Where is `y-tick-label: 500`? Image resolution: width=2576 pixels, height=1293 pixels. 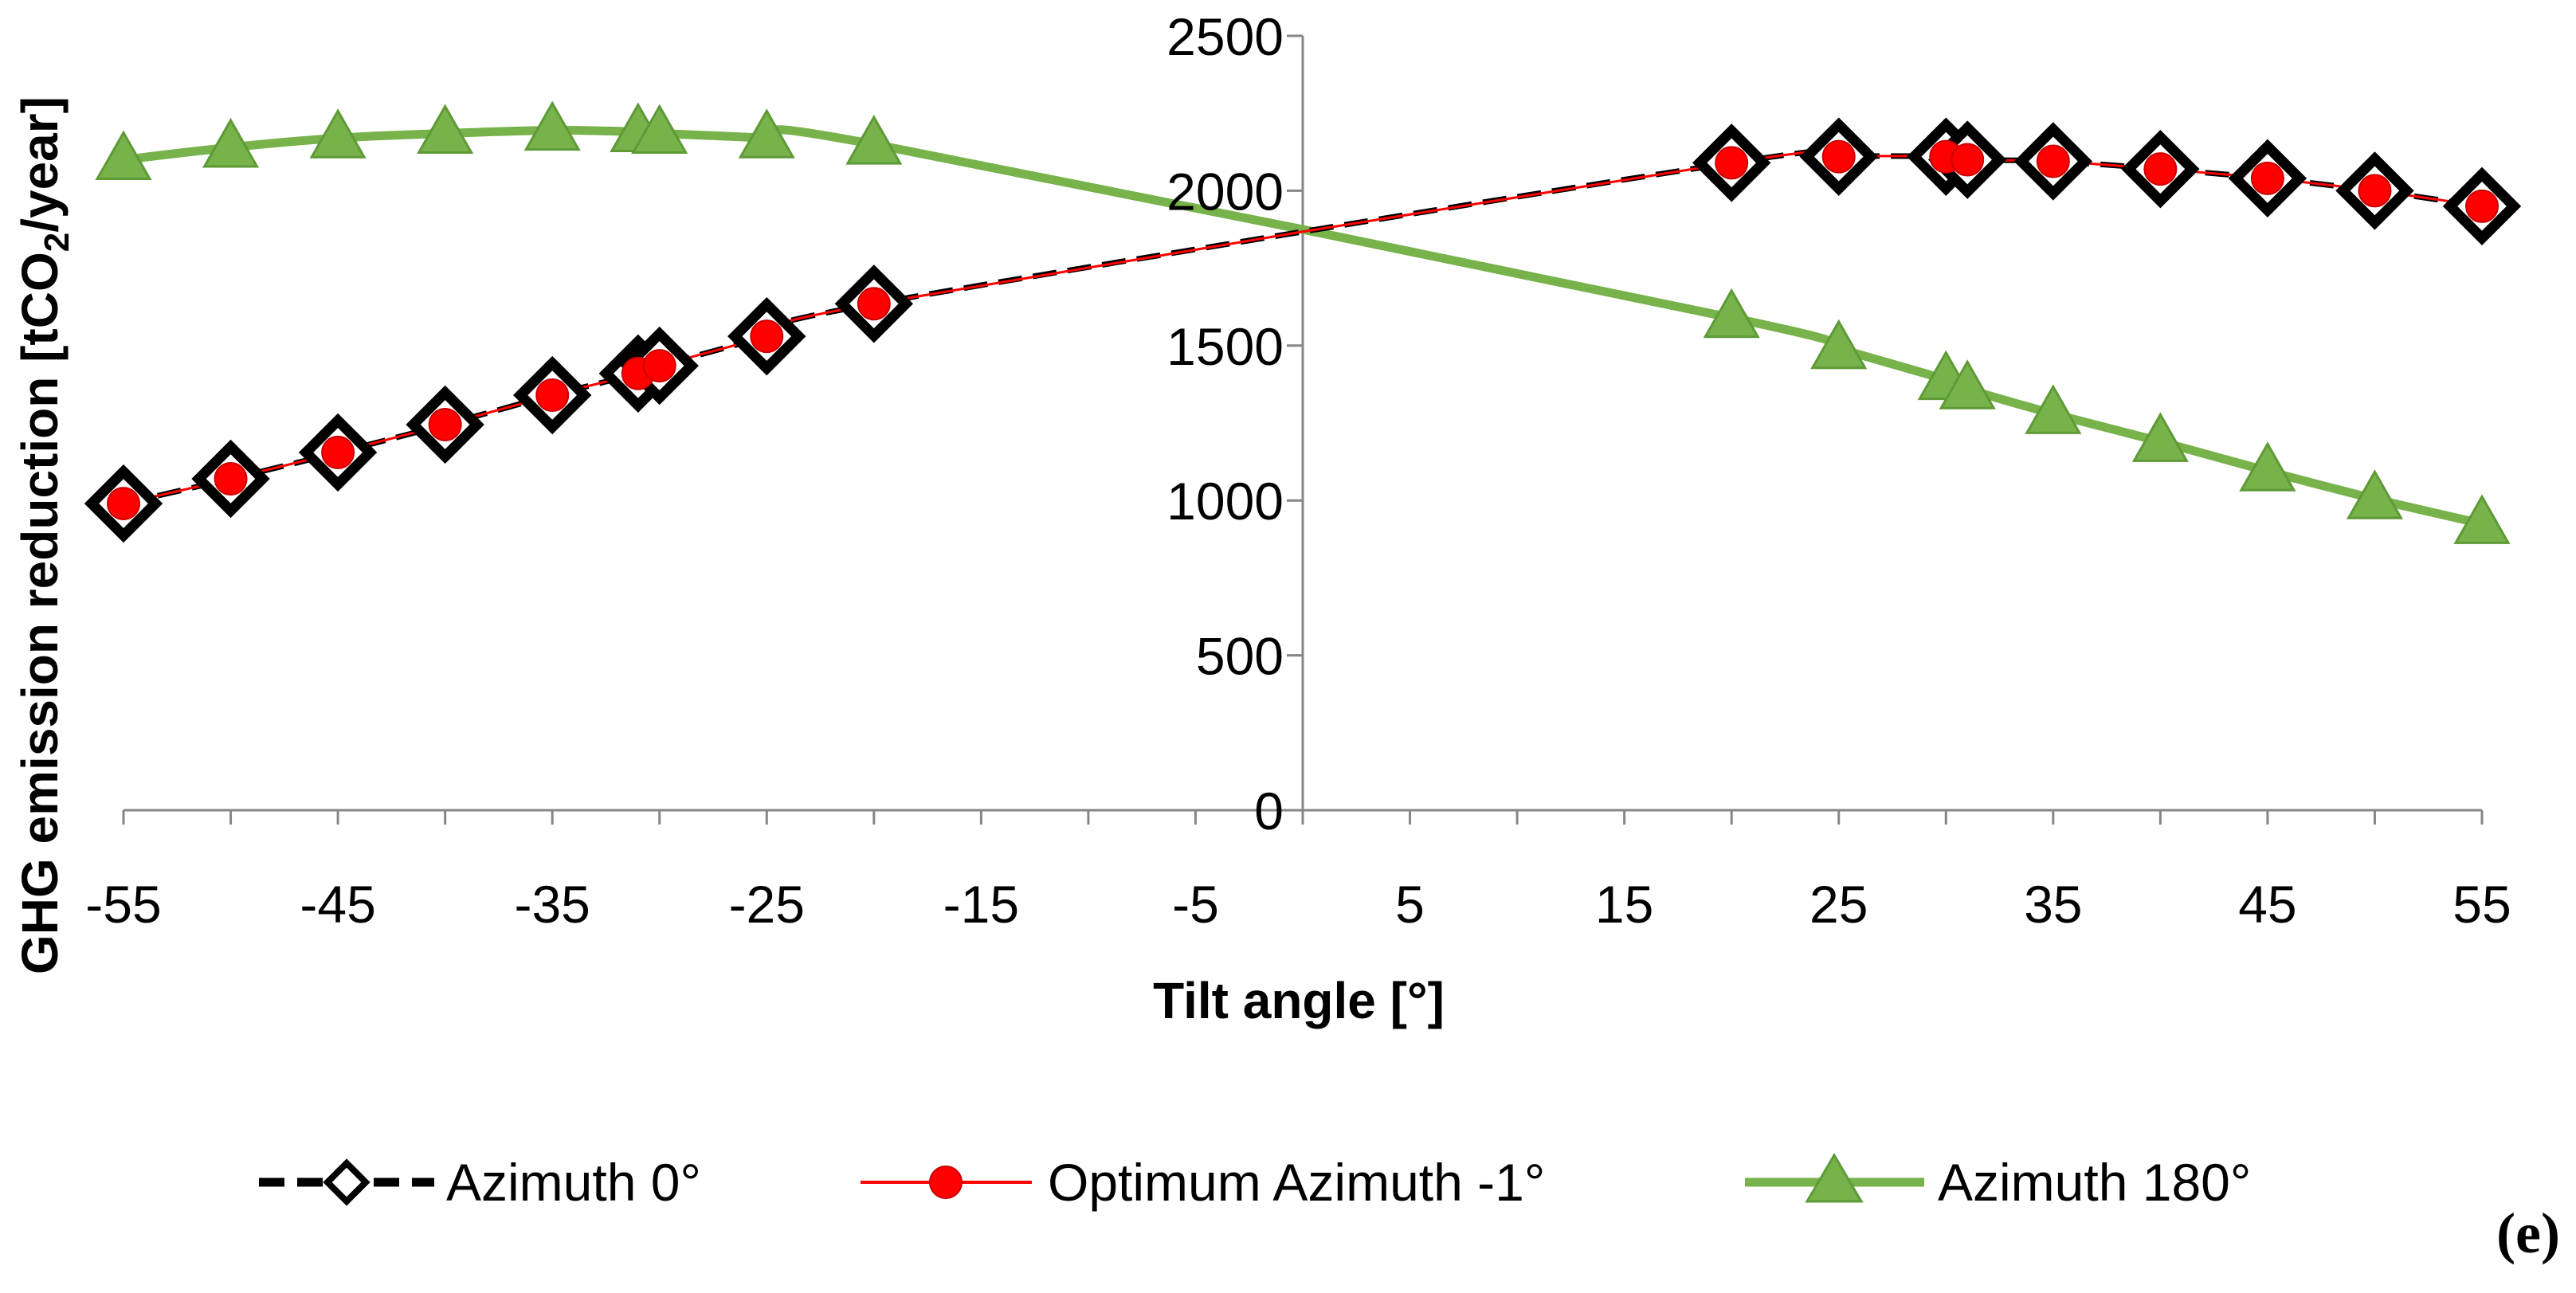
y-tick-label: 500 is located at coordinates (1240, 656).